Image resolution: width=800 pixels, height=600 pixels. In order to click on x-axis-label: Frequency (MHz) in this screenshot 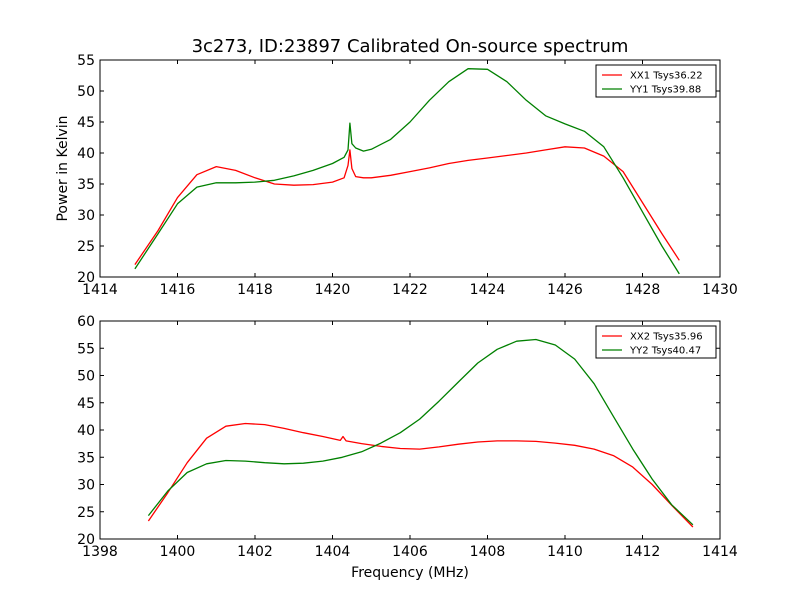, I will do `click(410, 573)`.